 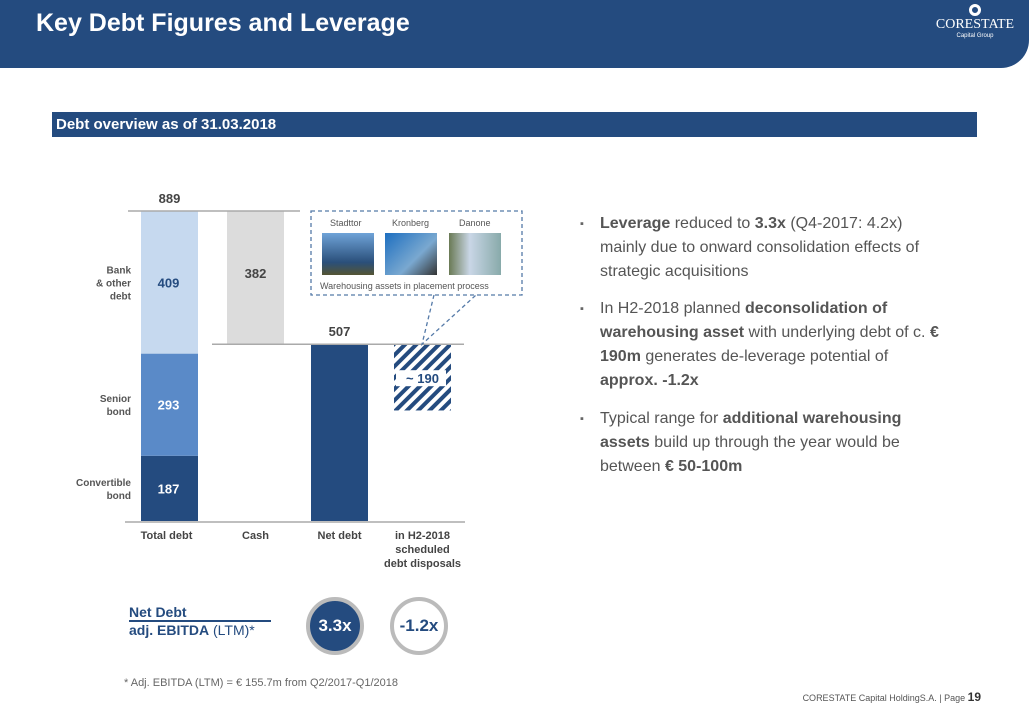 I want to click on stack-category-label: Bank, so click(x=119, y=270).